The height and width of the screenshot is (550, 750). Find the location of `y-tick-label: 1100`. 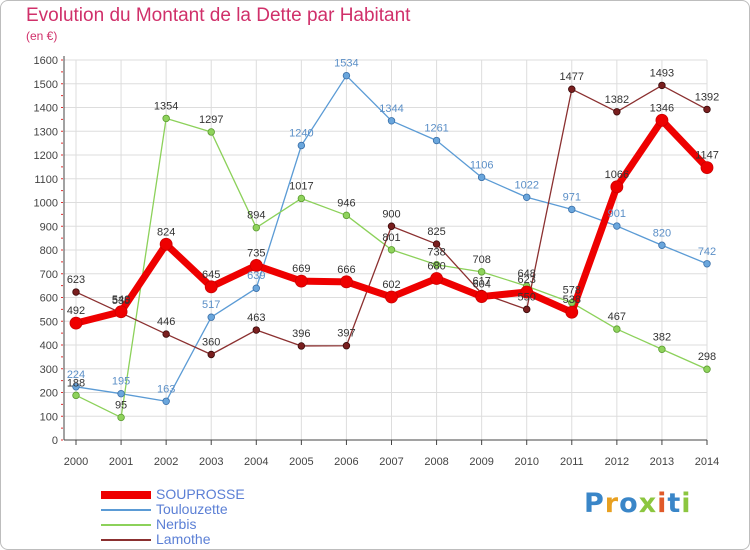

y-tick-label: 1100 is located at coordinates (46, 180).